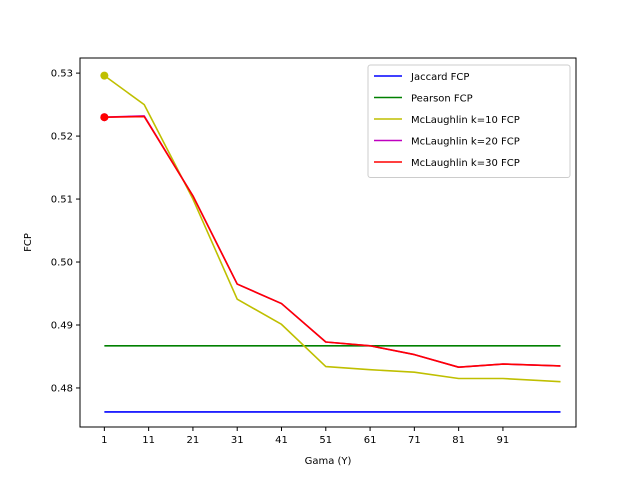 This screenshot has height=480, width=640. Describe the element at coordinates (370, 440) in the screenshot. I see `x-tick-label: 61` at that location.